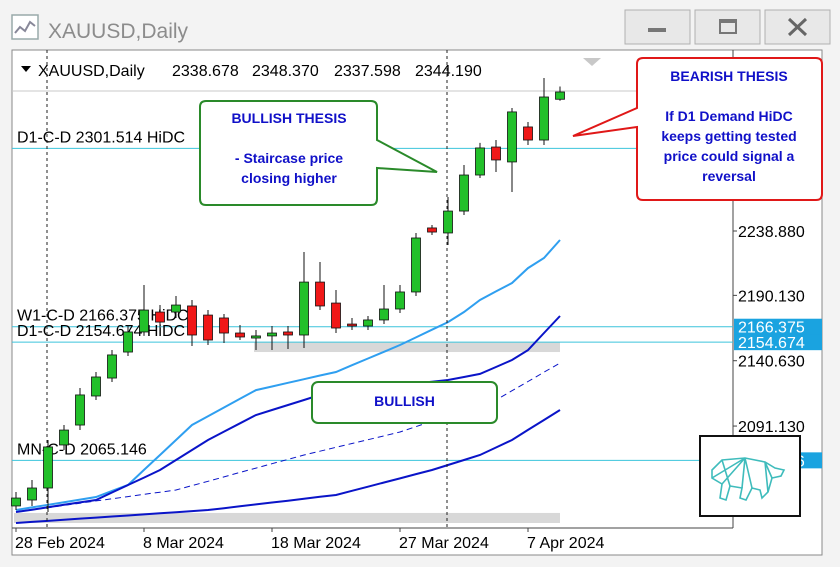 The height and width of the screenshot is (567, 840). I want to click on header-ohlc: 2338.678 2348.370 2337.598 2344.190, so click(327, 71).